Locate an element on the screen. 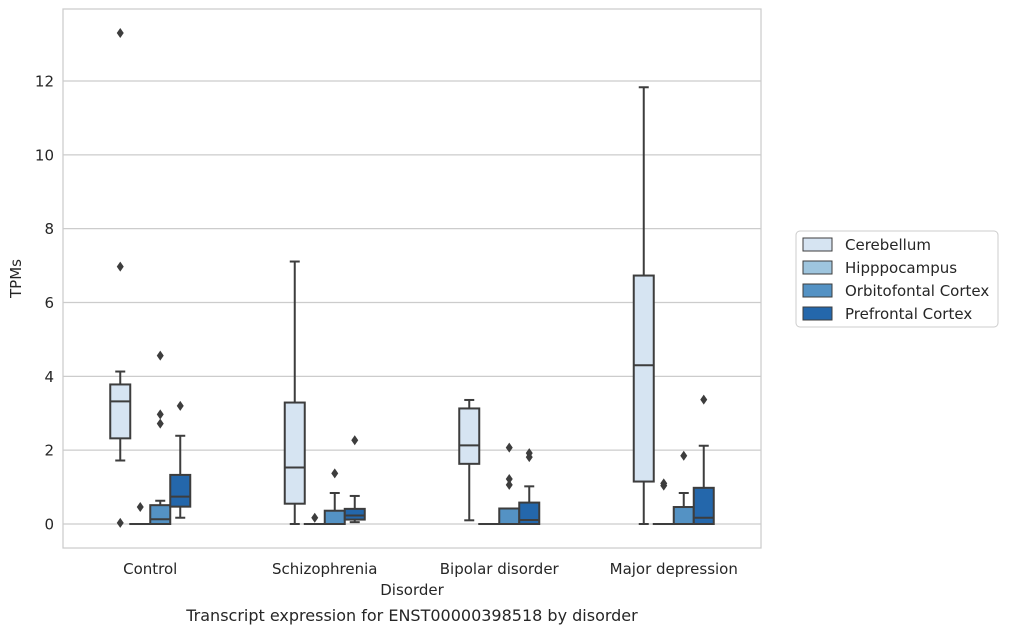  y-tick-labels: 0 2 4 6 8 10 12 is located at coordinates (44, 302).